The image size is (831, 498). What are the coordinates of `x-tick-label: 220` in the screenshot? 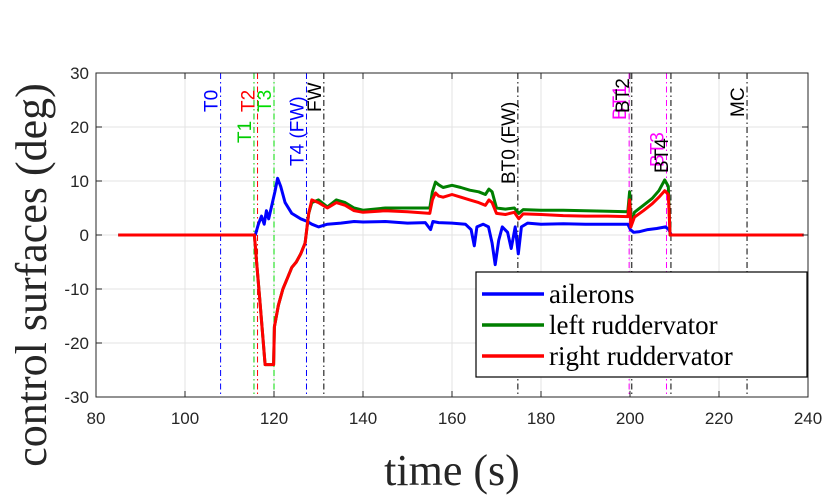 It's located at (719, 418).